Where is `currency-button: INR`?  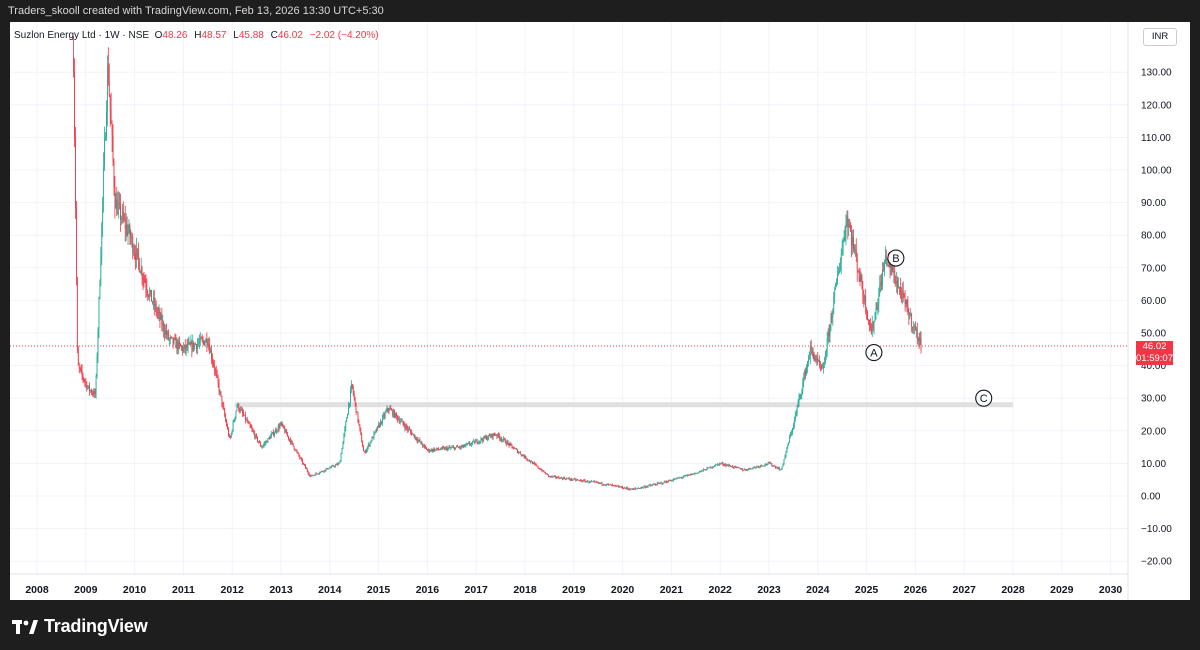 currency-button: INR is located at coordinates (1160, 37).